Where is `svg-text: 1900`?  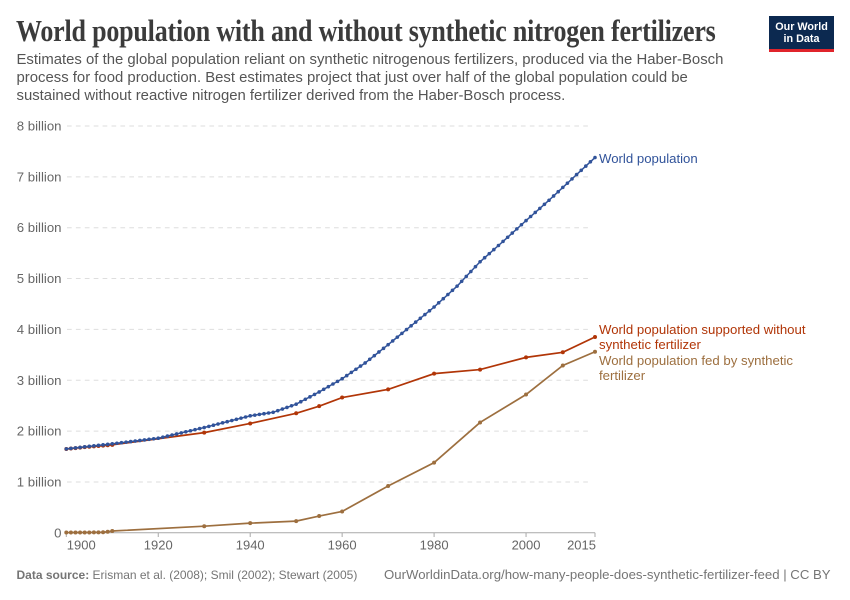
svg-text: 1900 is located at coordinates (81, 545).